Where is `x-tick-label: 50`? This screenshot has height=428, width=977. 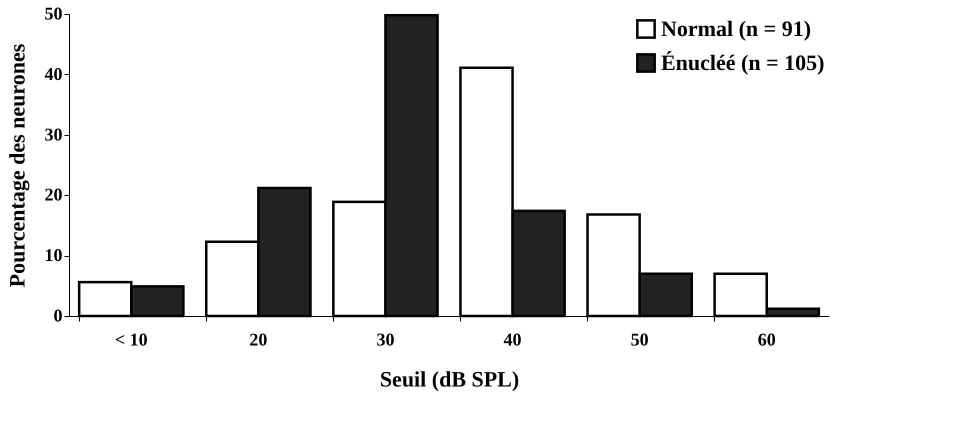 x-tick-label: 50 is located at coordinates (639, 340).